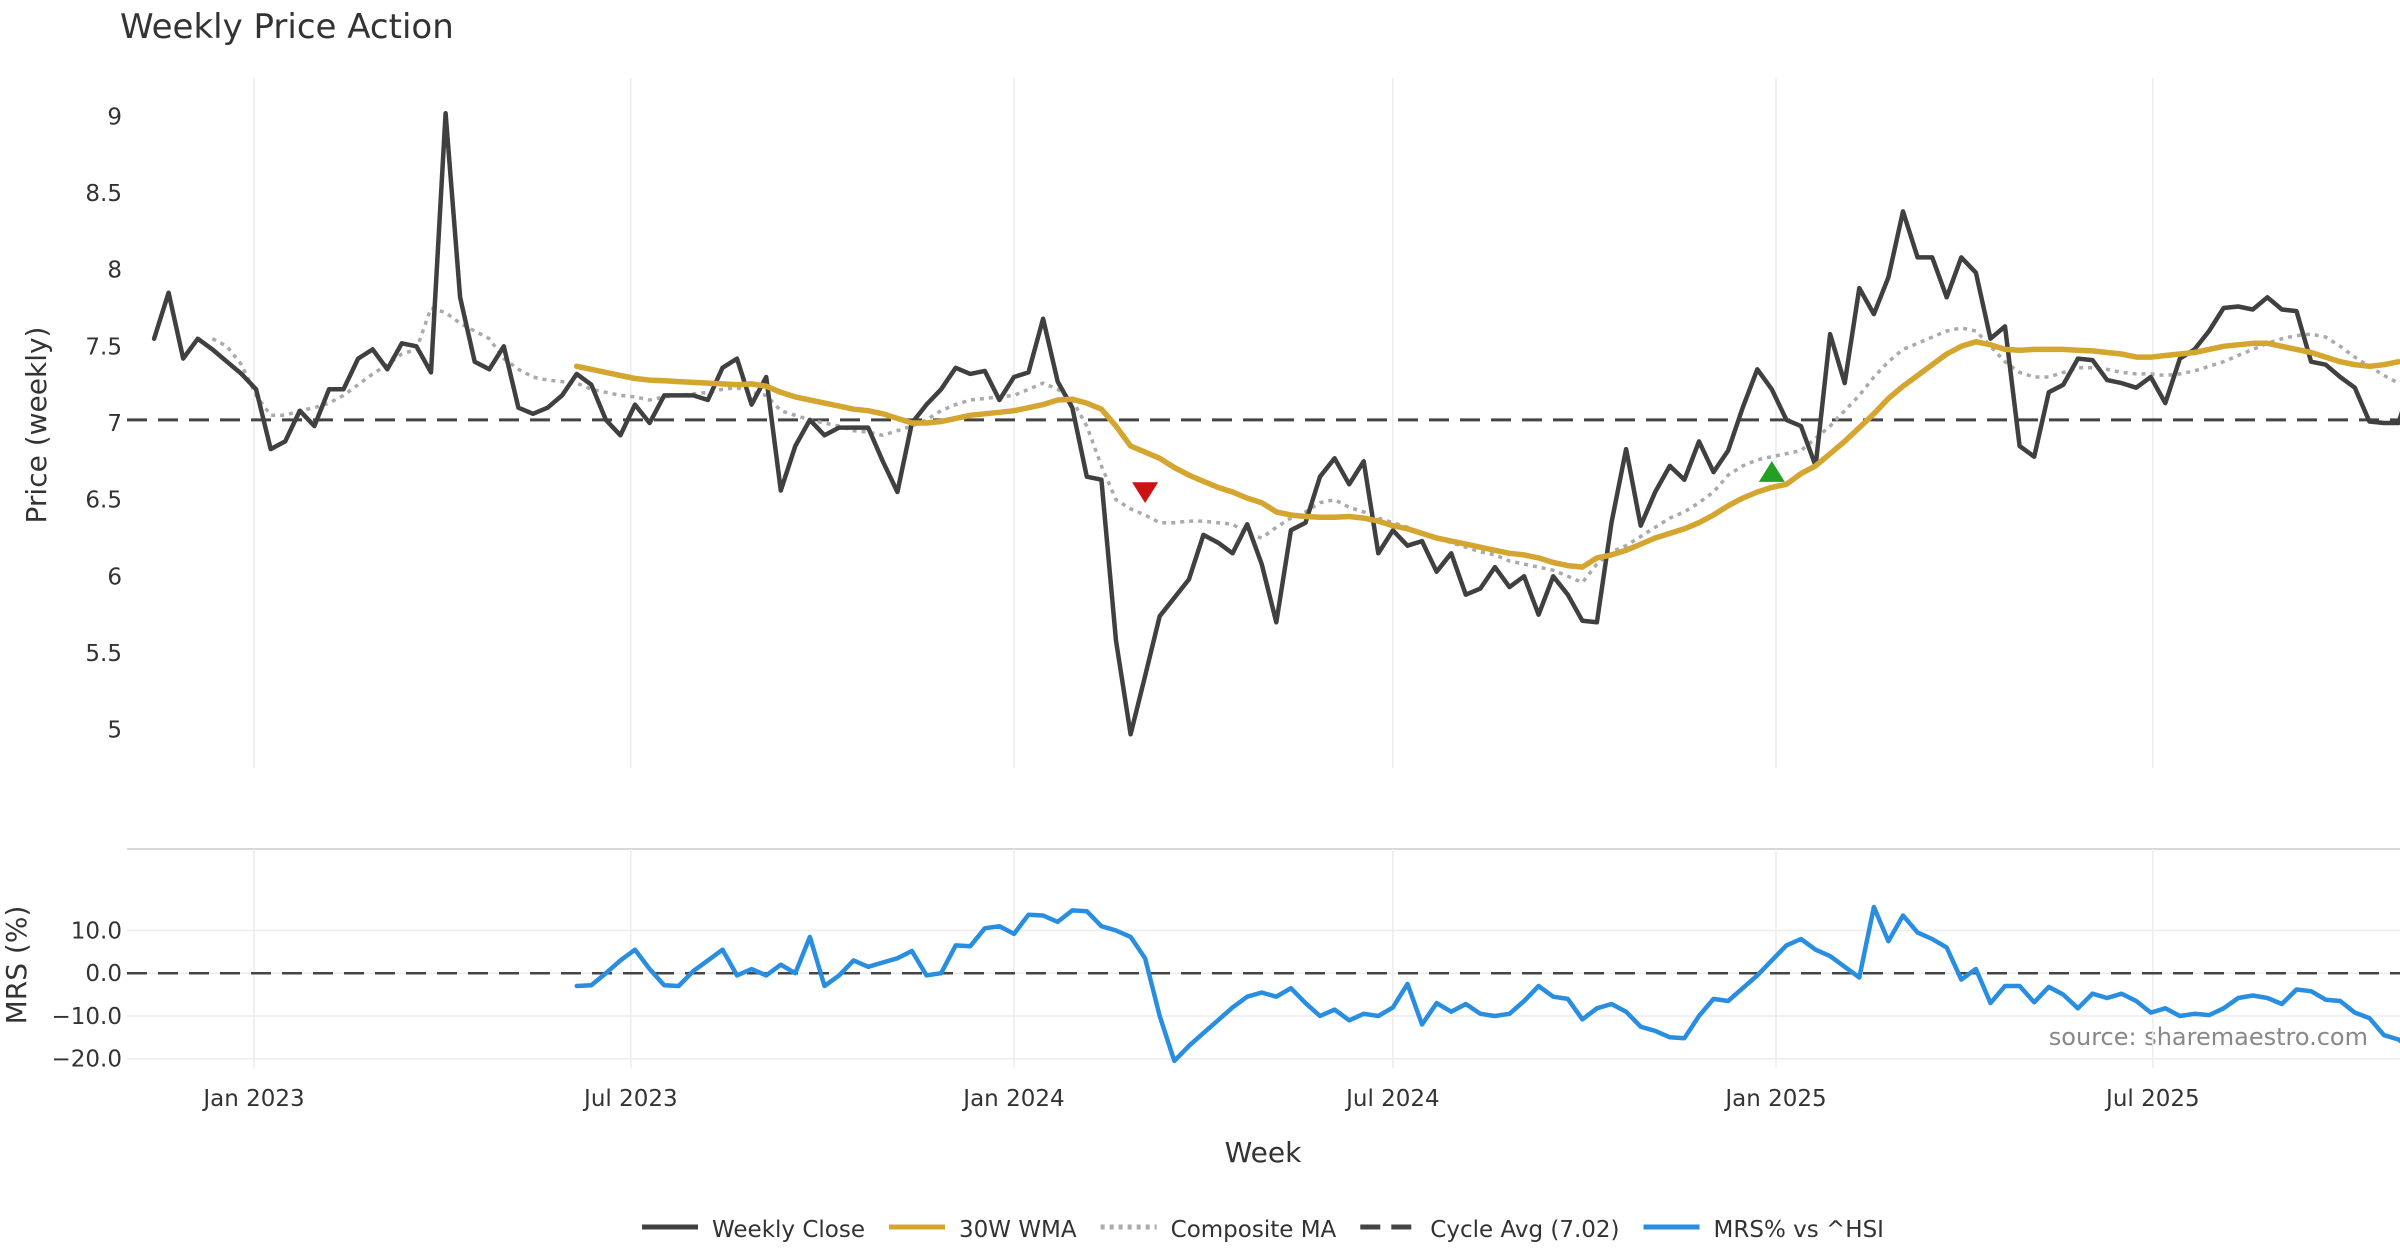 Image resolution: width=2400 pixels, height=1260 pixels. I want to click on x-tick-label: Jan 2023, so click(252, 1099).